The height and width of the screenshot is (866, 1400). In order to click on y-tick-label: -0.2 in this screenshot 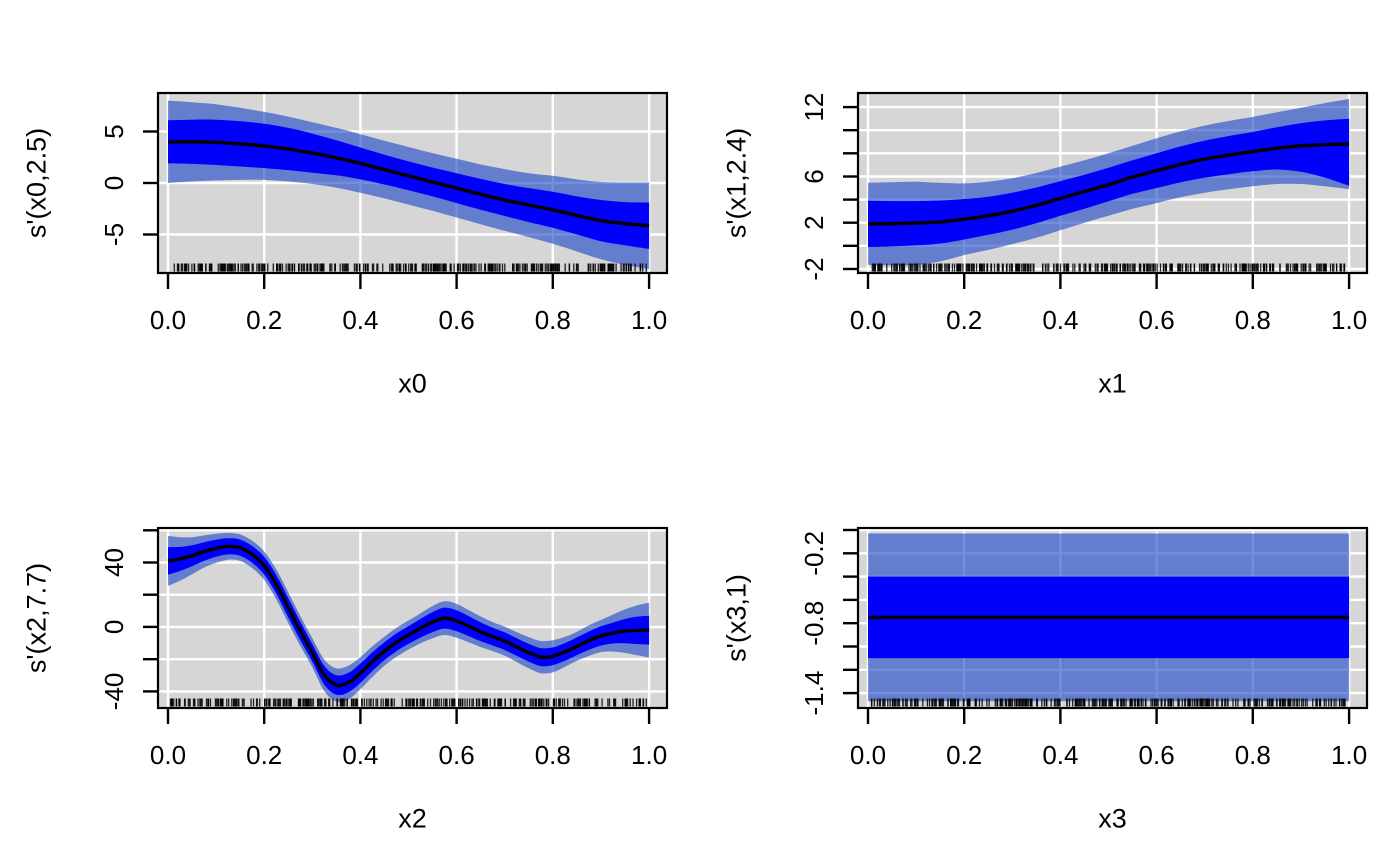, I will do `click(814, 553)`.